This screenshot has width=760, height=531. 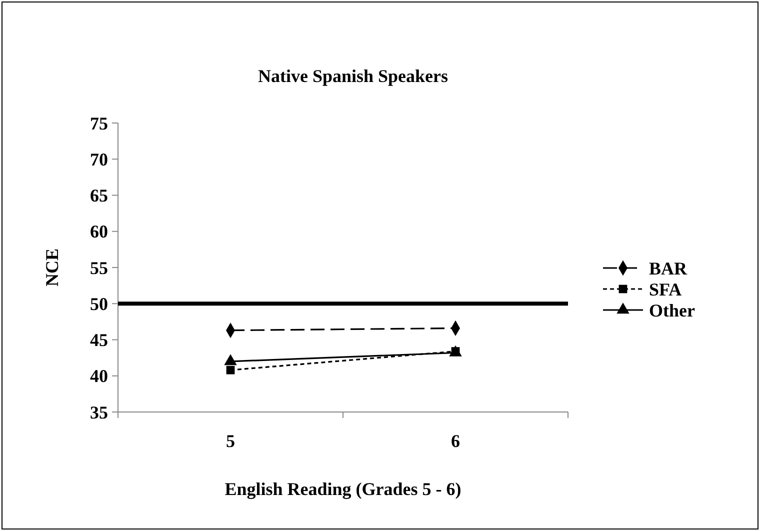 What do you see at coordinates (353, 76) in the screenshot?
I see `chart-title: Native Spanish Speakers` at bounding box center [353, 76].